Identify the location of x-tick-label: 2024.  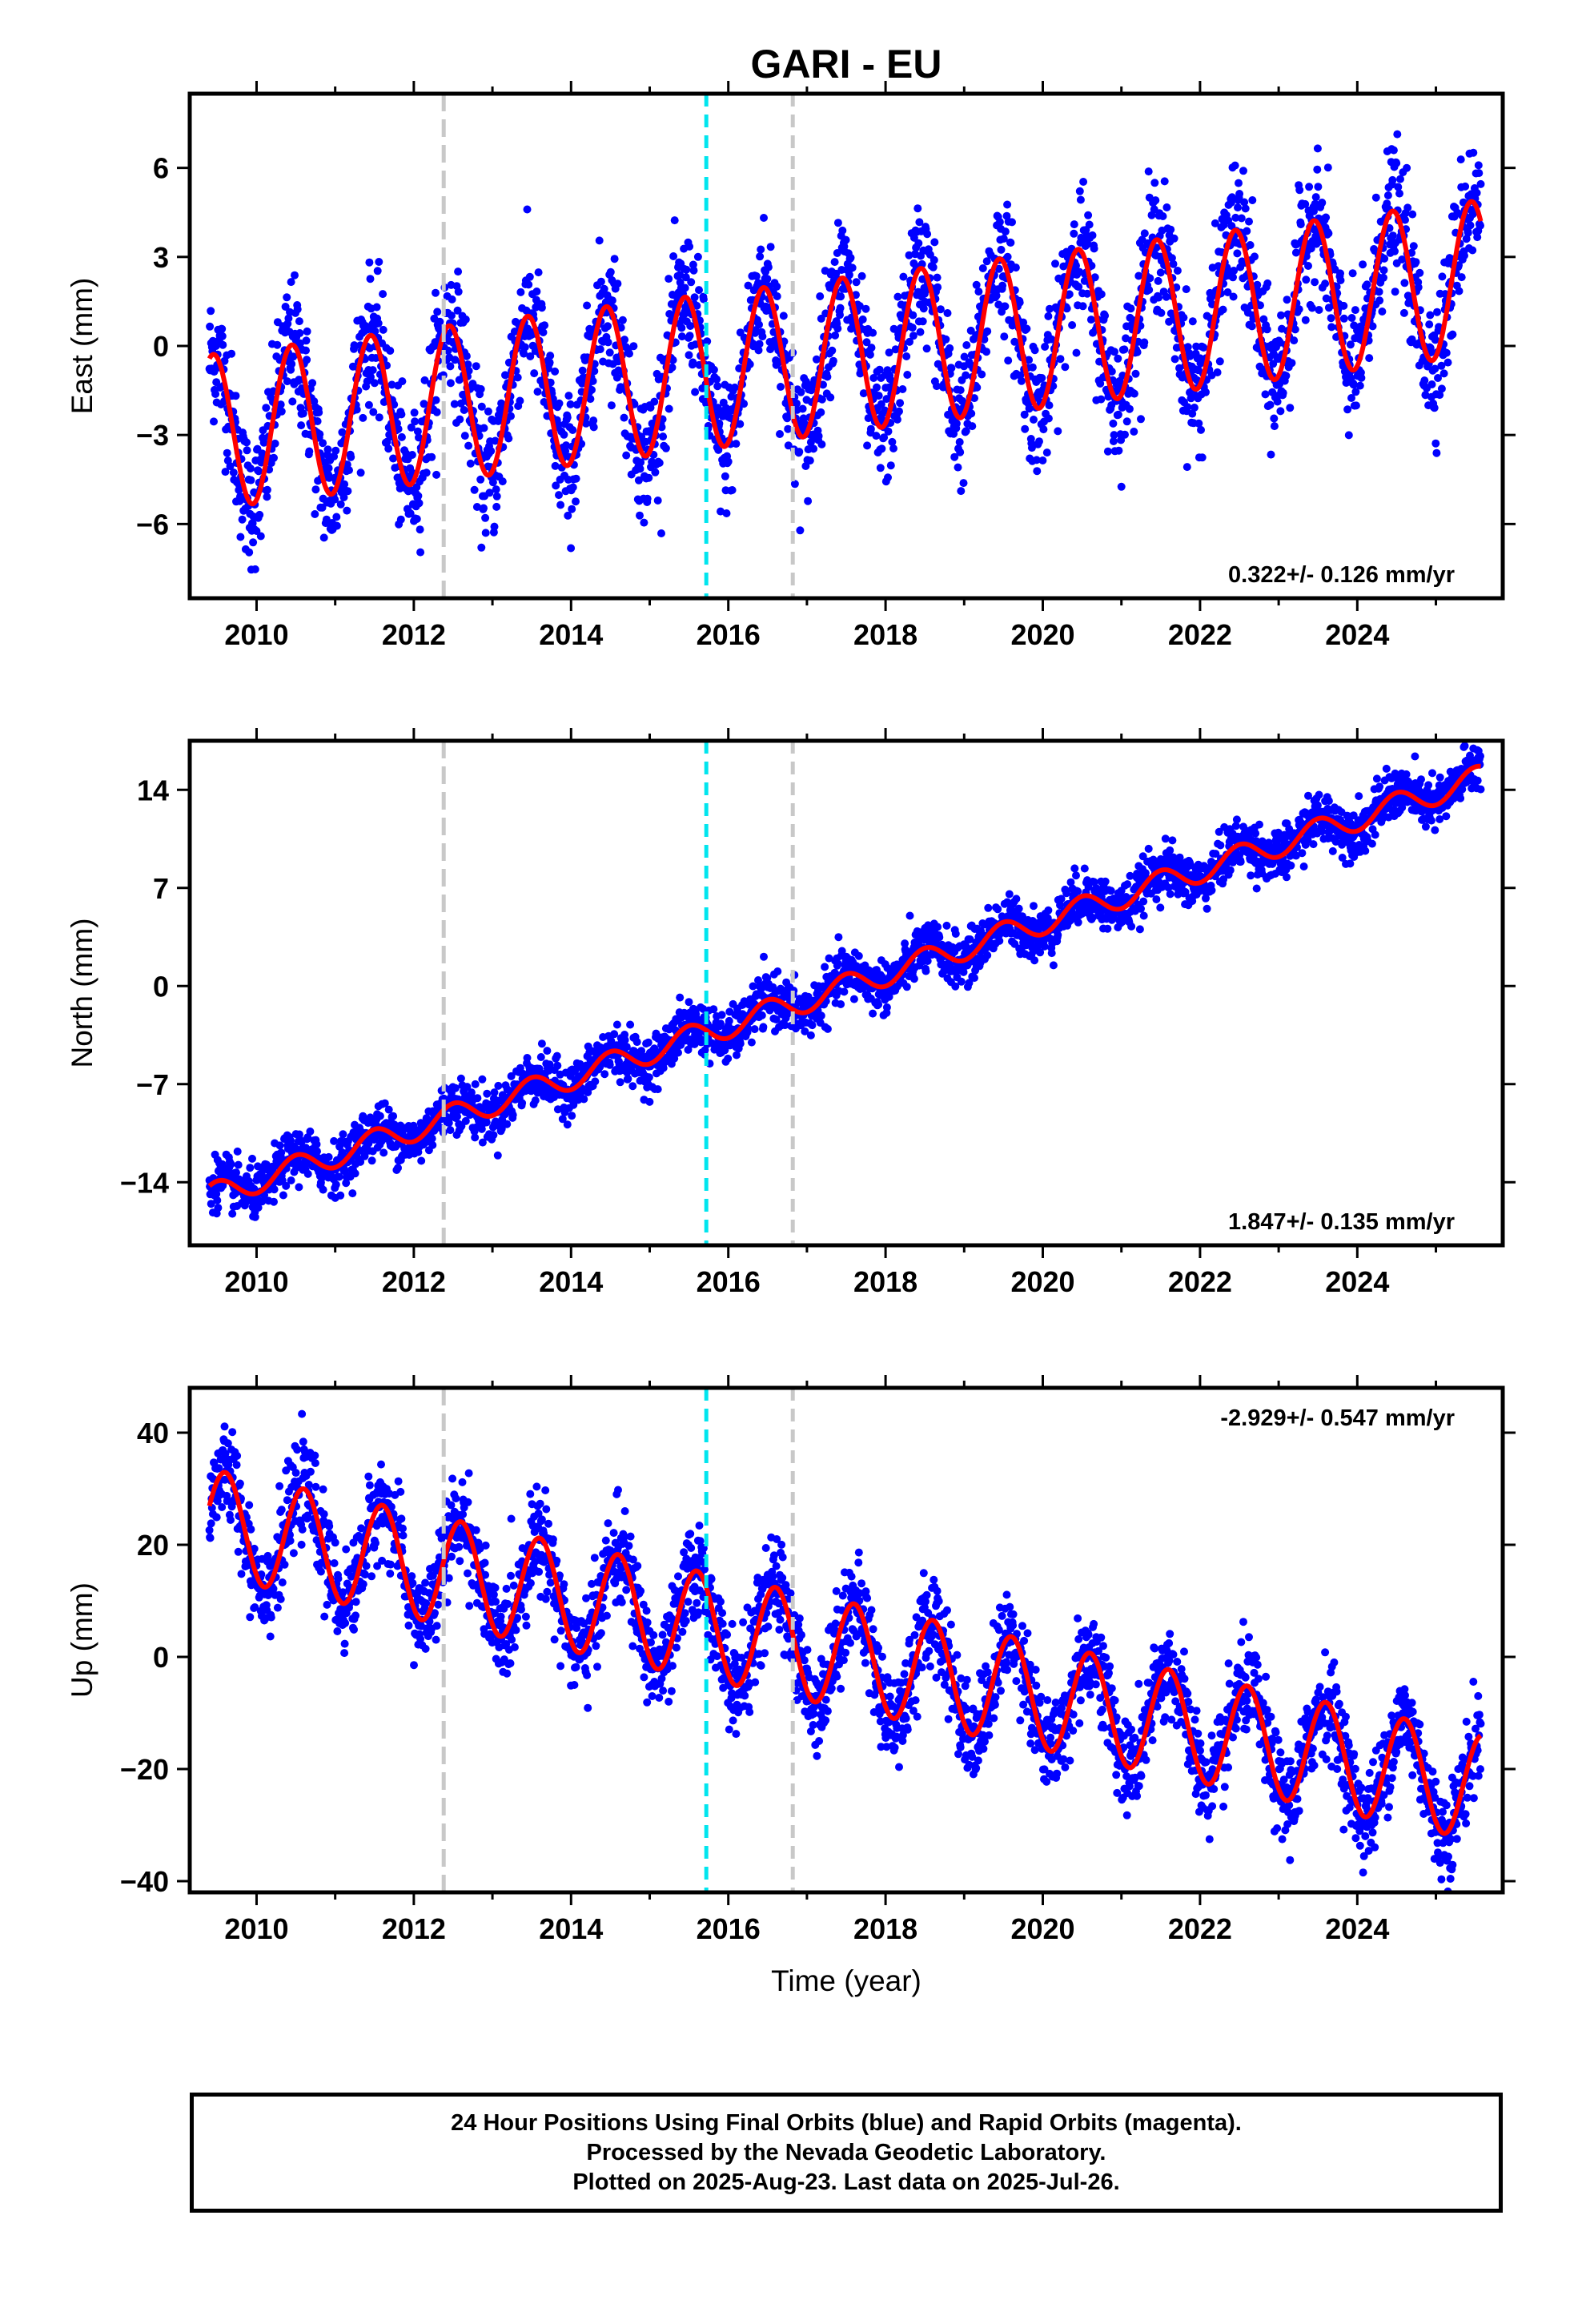
(1357, 634).